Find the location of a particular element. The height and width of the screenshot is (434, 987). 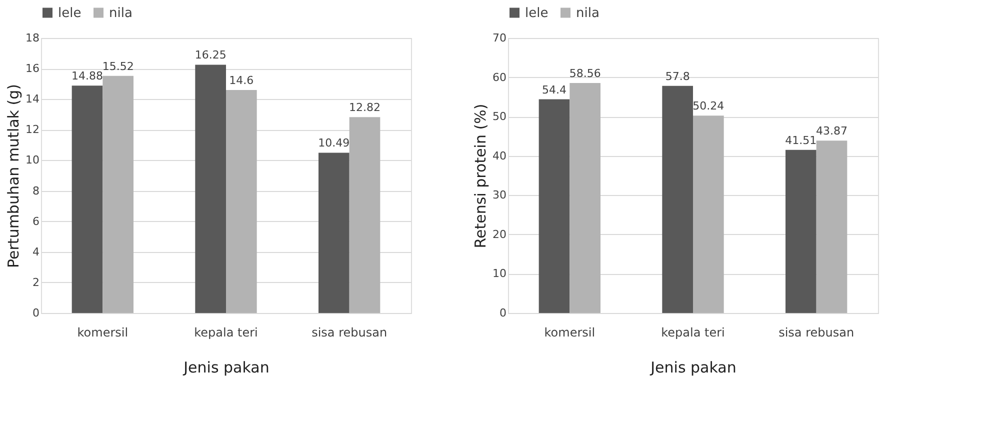

y-tick-label: 18 is located at coordinates (33, 38).